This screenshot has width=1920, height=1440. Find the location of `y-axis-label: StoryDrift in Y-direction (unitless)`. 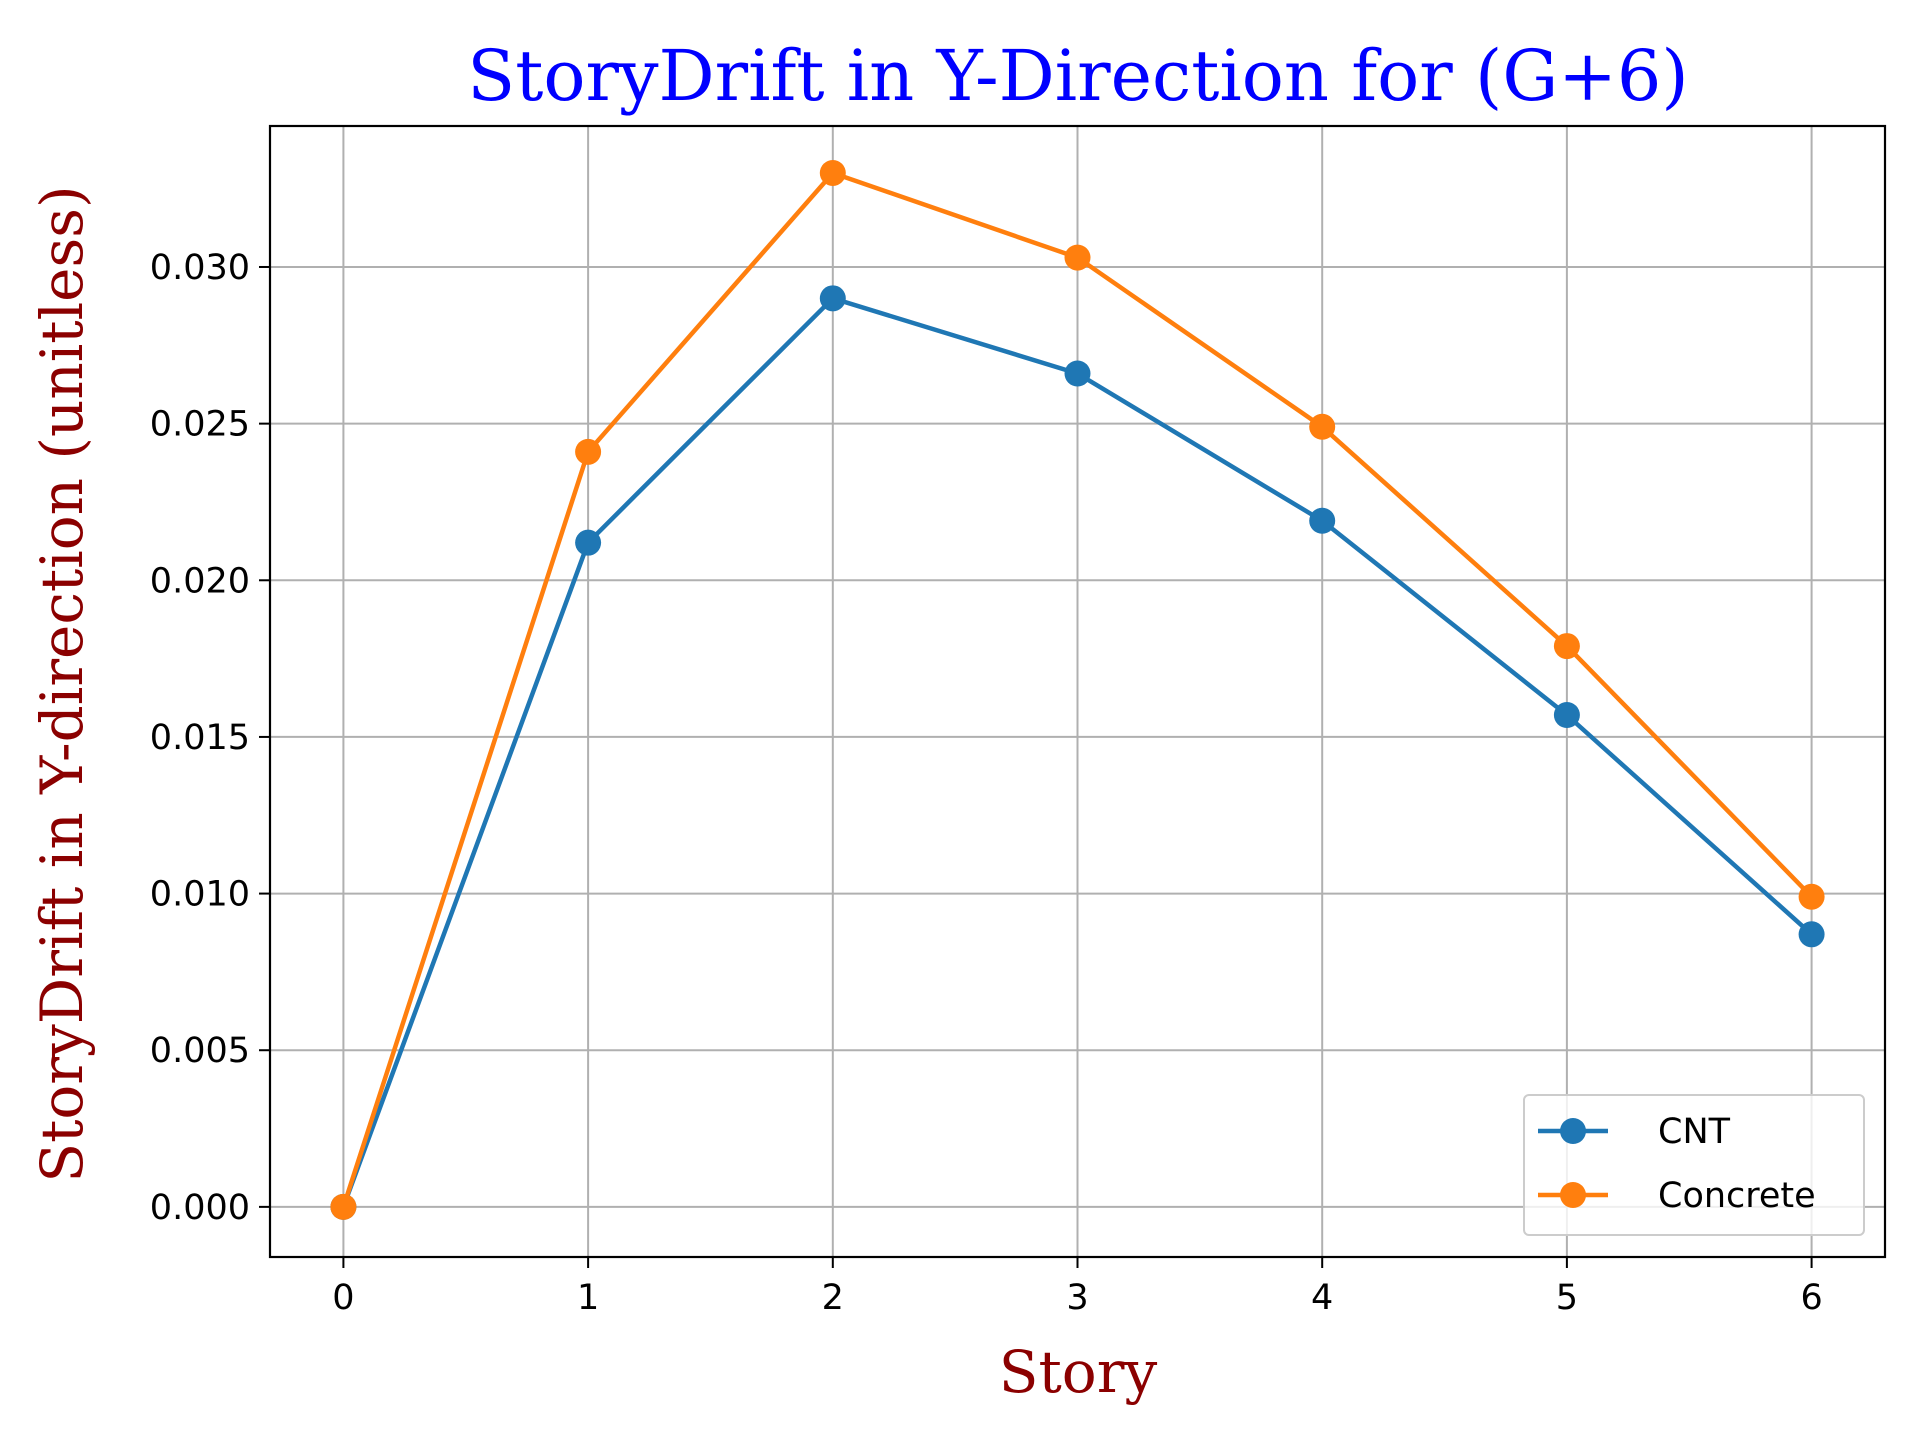

y-axis-label: StoryDrift in Y-direction (unitless) is located at coordinates (62, 683).